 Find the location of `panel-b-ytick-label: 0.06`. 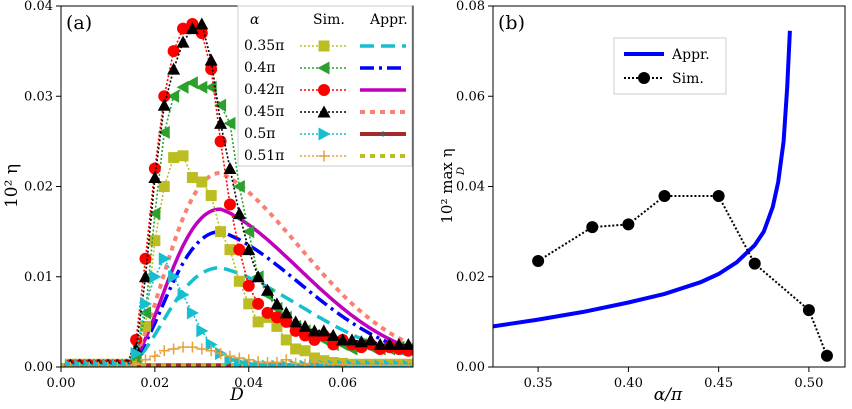

panel-b-ytick-label: 0.06 is located at coordinates (470, 96).